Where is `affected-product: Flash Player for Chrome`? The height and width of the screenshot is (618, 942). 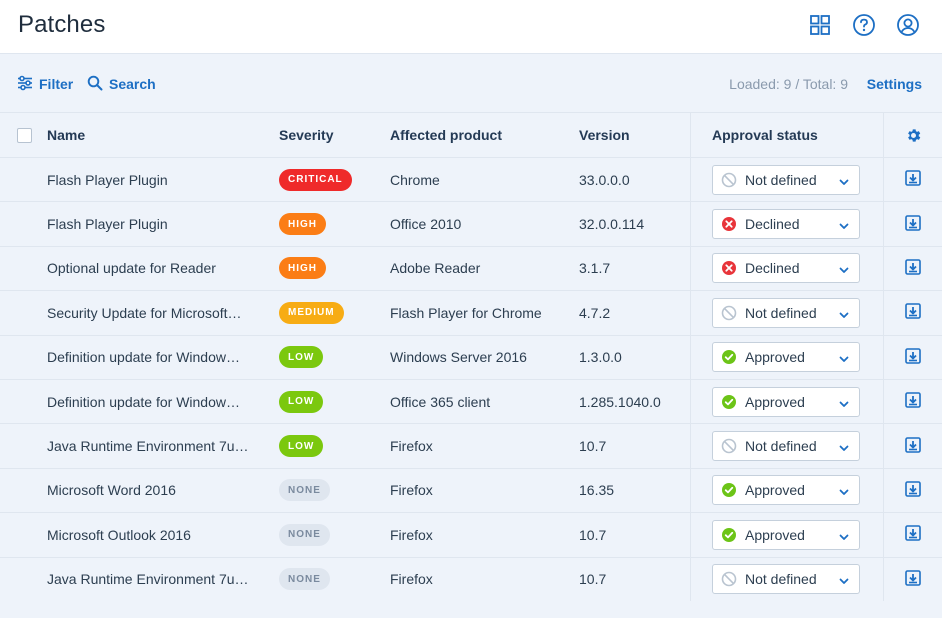
affected-product: Flash Player for Chrome is located at coordinates (466, 312).